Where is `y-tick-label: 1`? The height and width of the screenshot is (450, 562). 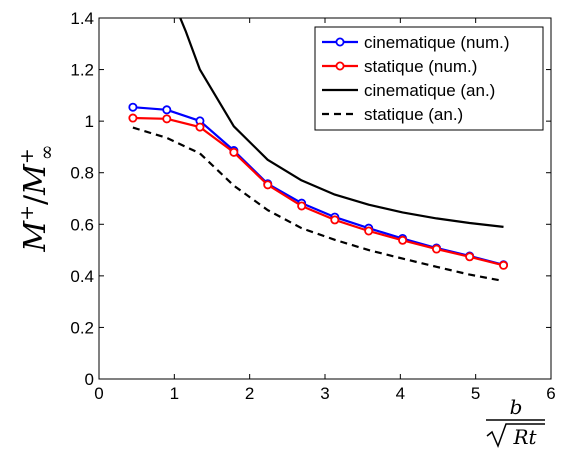 y-tick-label: 1 is located at coordinates (89, 121).